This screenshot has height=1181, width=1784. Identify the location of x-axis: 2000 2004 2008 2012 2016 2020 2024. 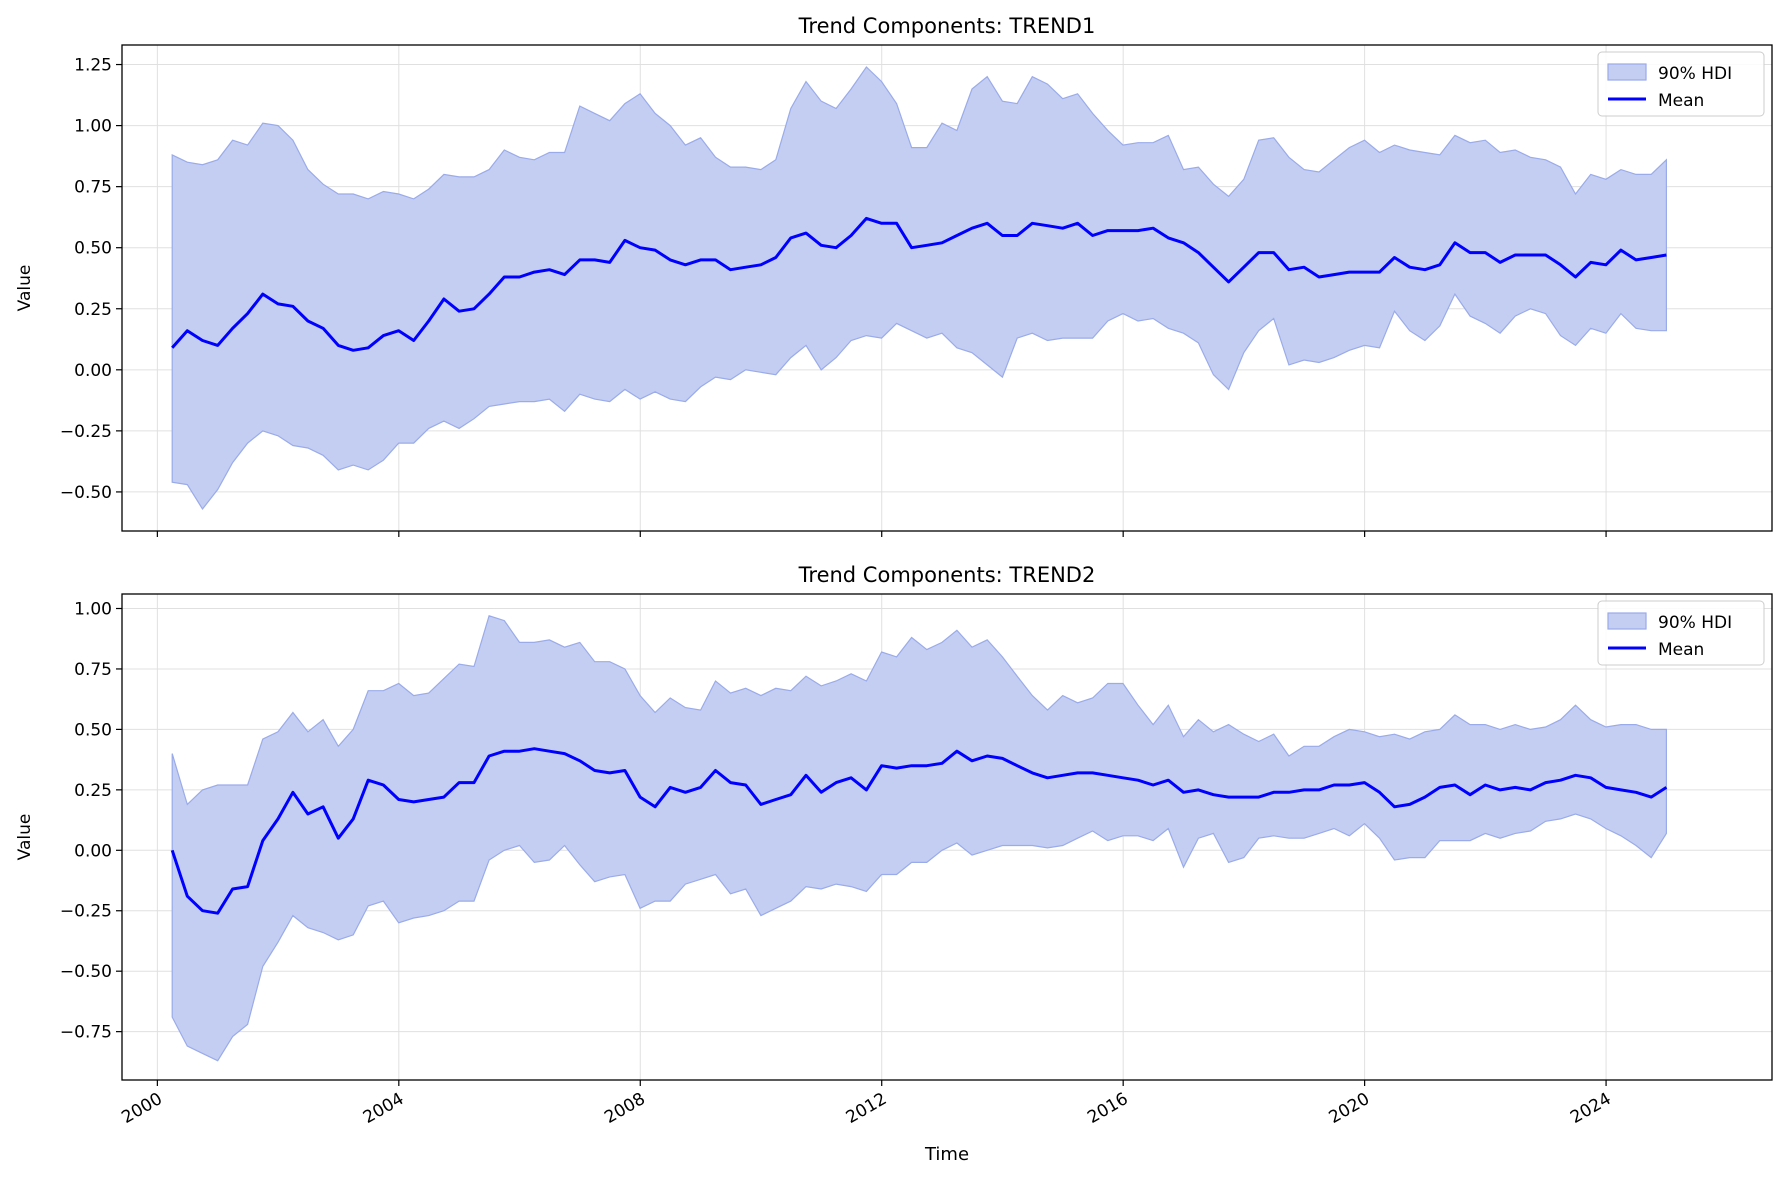
(866, 1104).